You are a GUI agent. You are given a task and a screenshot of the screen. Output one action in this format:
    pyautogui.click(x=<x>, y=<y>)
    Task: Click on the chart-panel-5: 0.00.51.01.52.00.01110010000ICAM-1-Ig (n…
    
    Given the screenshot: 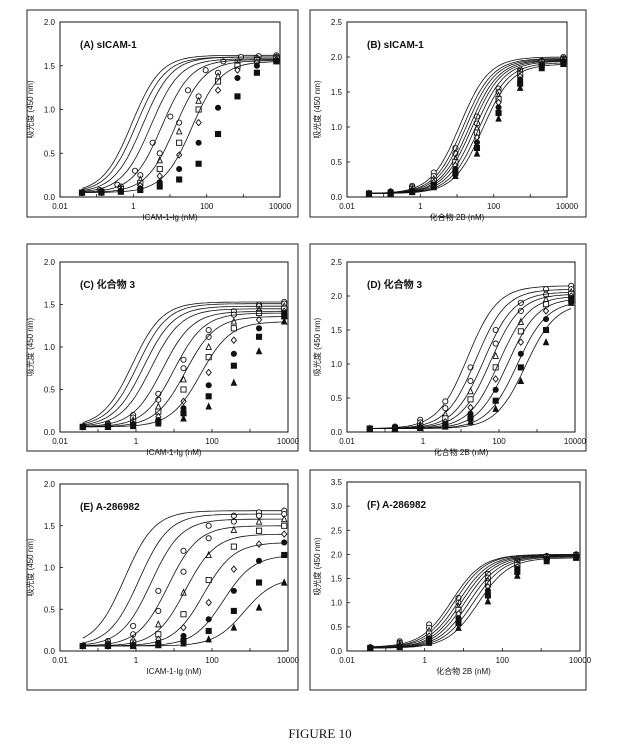 What is the action you would take?
    pyautogui.click(x=162, y=580)
    